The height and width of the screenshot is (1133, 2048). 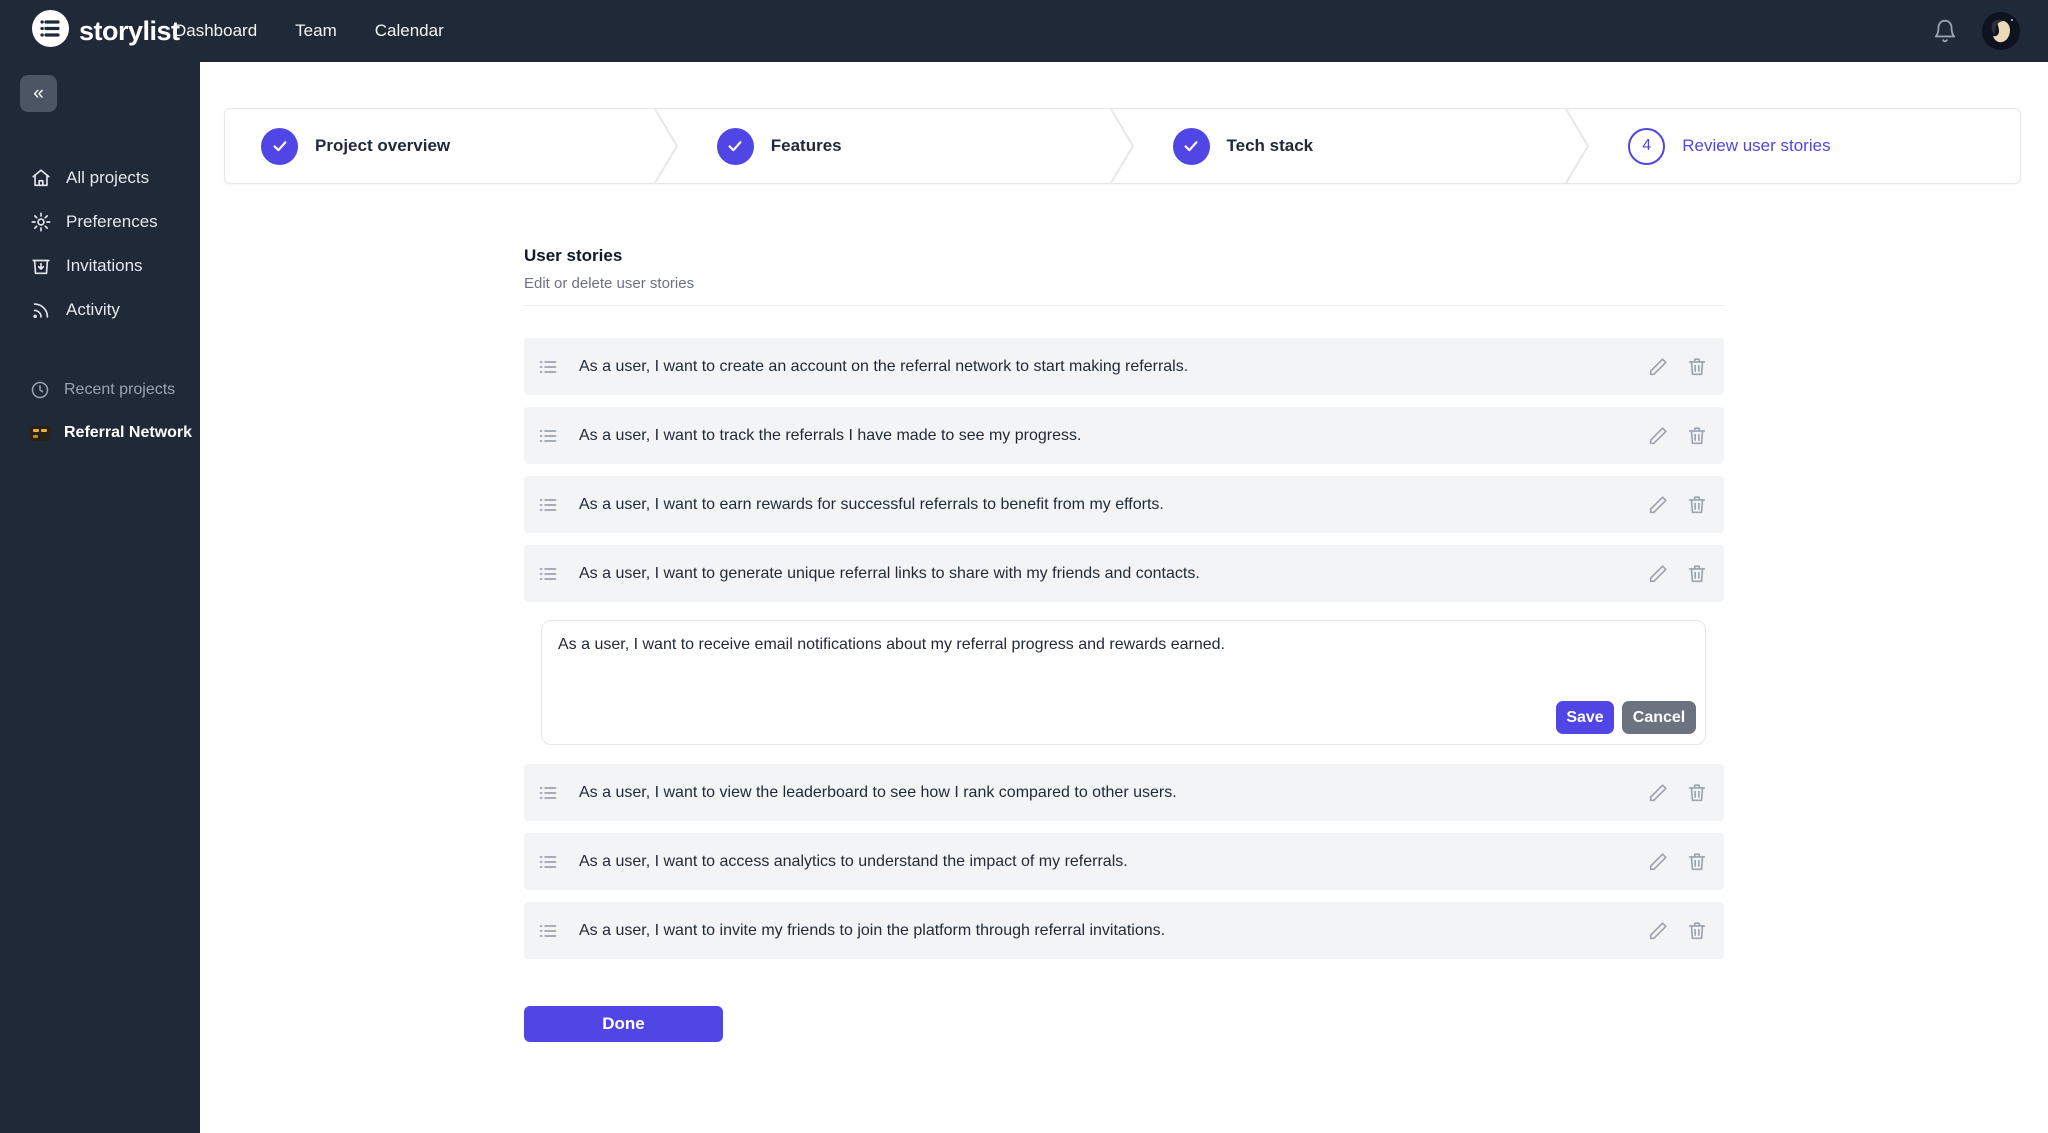 I want to click on nav-link-calendar: Calendar, so click(x=409, y=30).